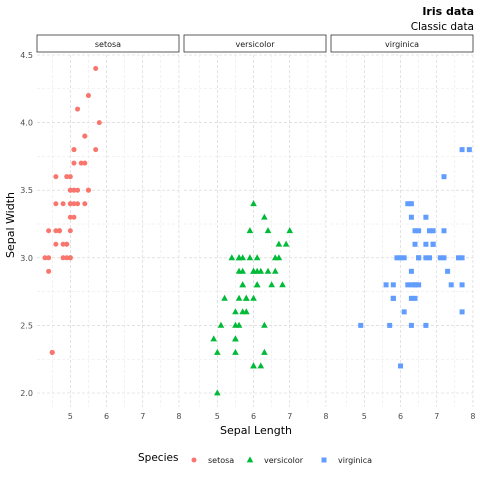  I want to click on legend-item-versicolor: versicolor, so click(275, 460).